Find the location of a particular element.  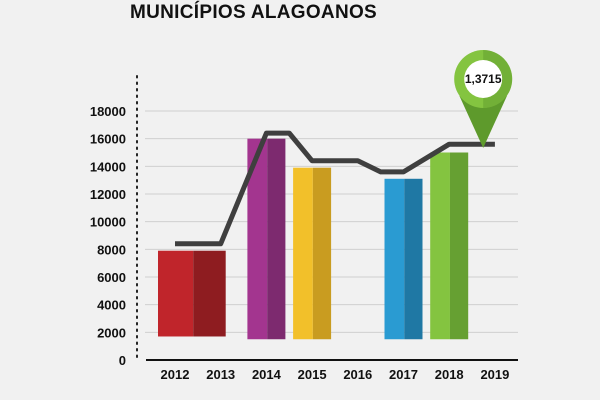

x-tick-label: 2016 is located at coordinates (357, 374).